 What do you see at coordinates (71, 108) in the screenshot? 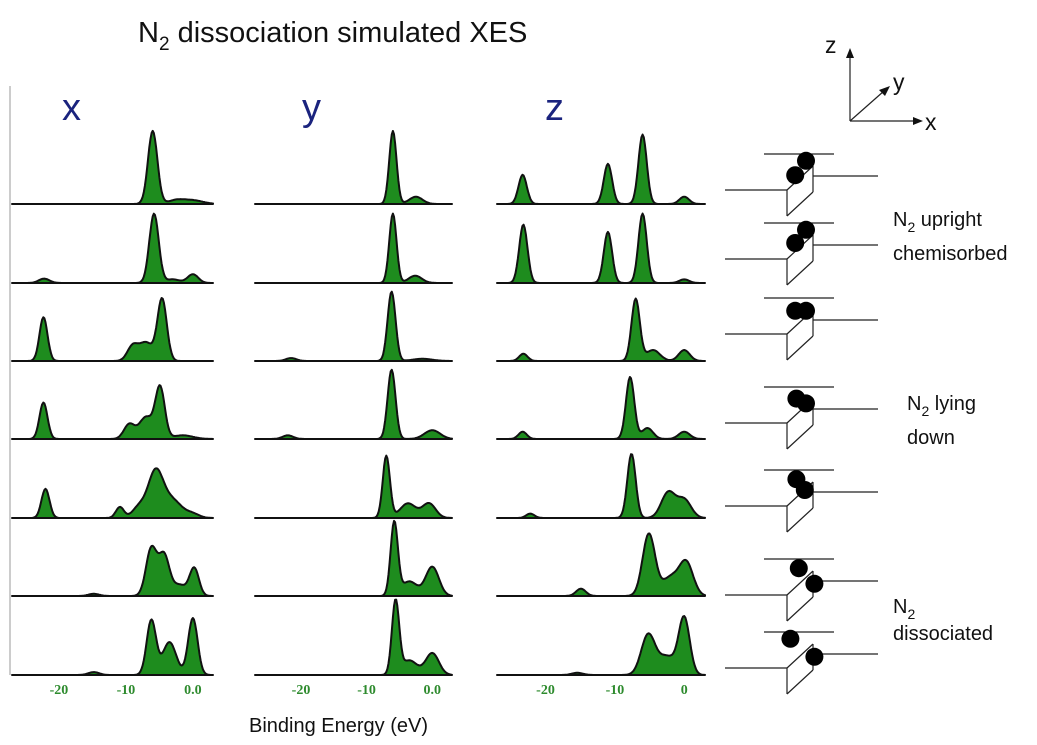
I see `panel-label-x: x` at bounding box center [71, 108].